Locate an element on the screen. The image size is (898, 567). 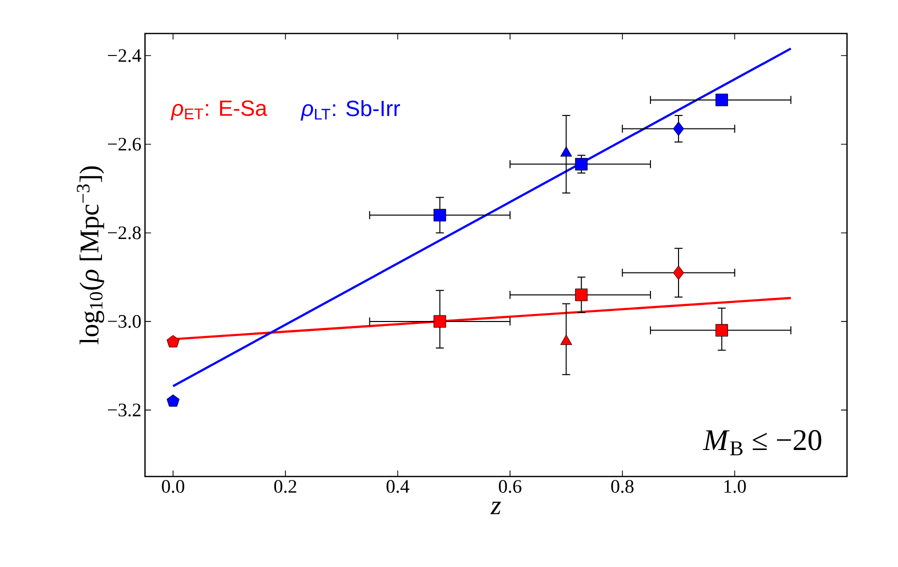
x-tick-label: 0.4 is located at coordinates (398, 486).